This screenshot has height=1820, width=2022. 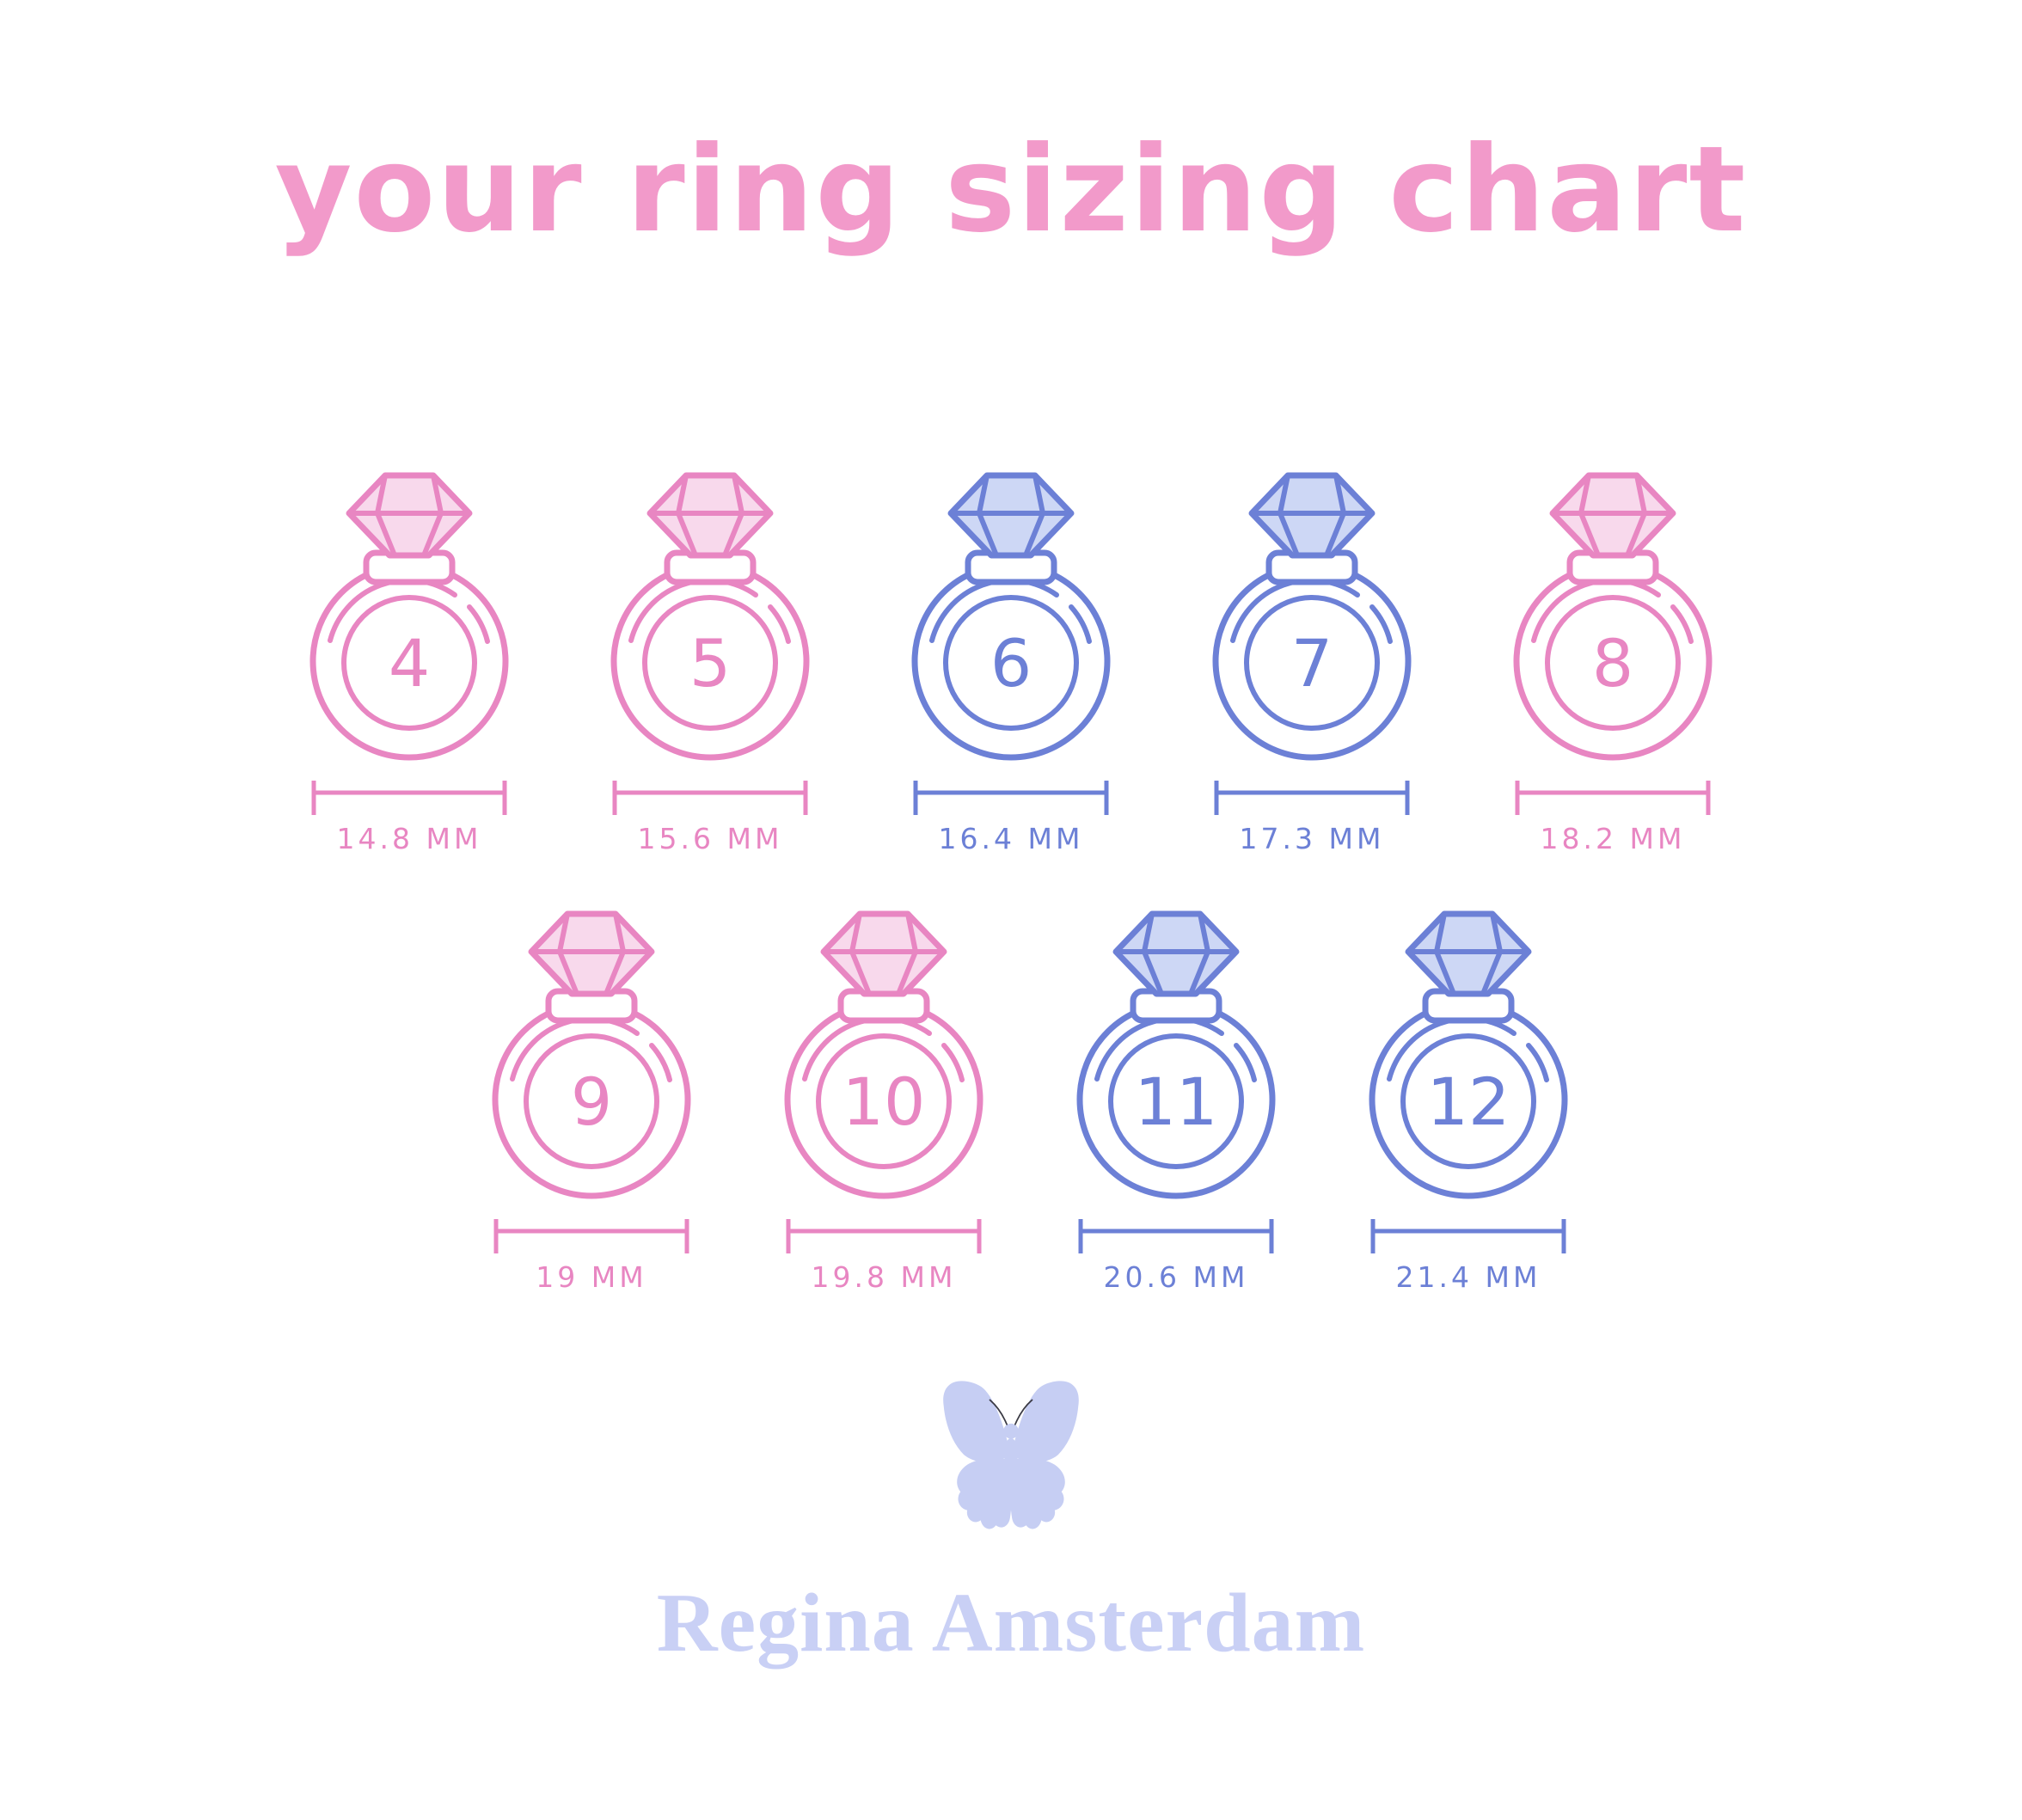 I want to click on diamond-ring-icon: 4, so click(x=409, y=617).